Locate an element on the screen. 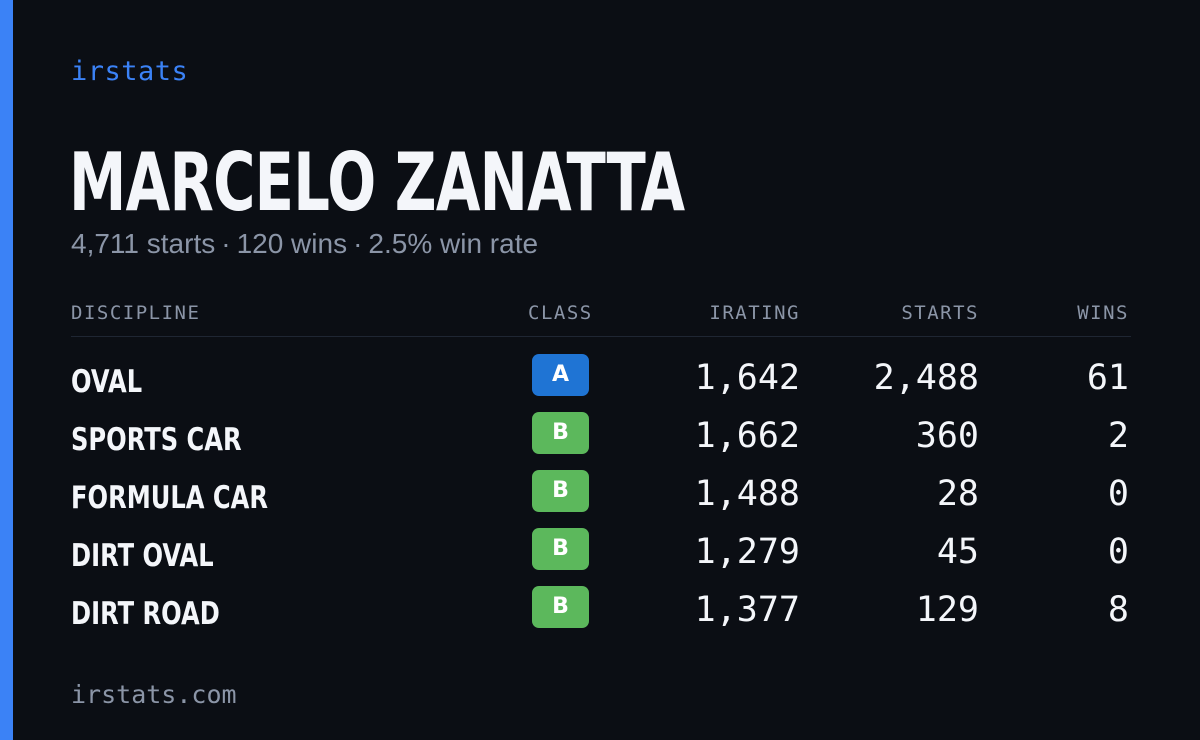 This screenshot has width=1200, height=740. starts-value: 360 is located at coordinates (947, 436).